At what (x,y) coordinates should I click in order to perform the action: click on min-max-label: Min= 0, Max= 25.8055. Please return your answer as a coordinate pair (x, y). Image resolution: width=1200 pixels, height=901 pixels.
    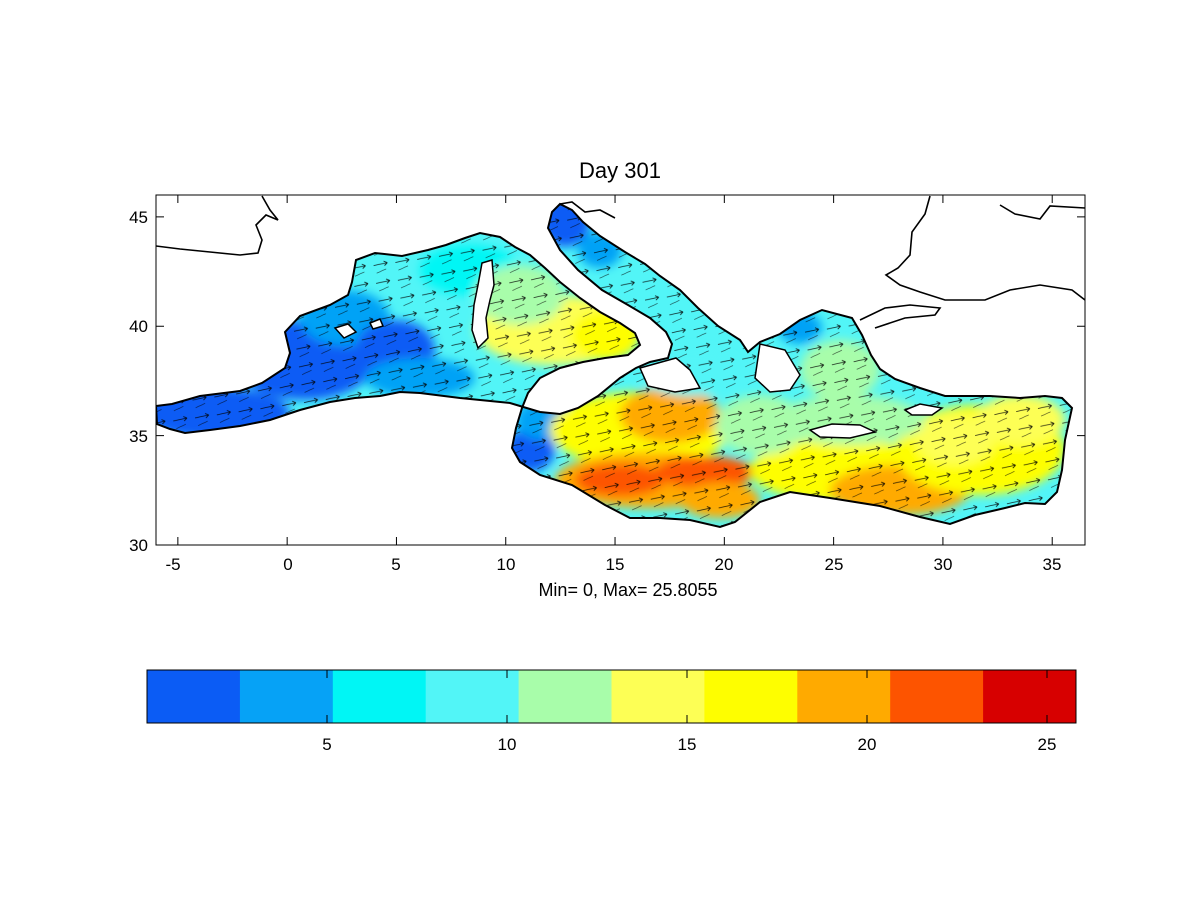
    Looking at the image, I should click on (627, 590).